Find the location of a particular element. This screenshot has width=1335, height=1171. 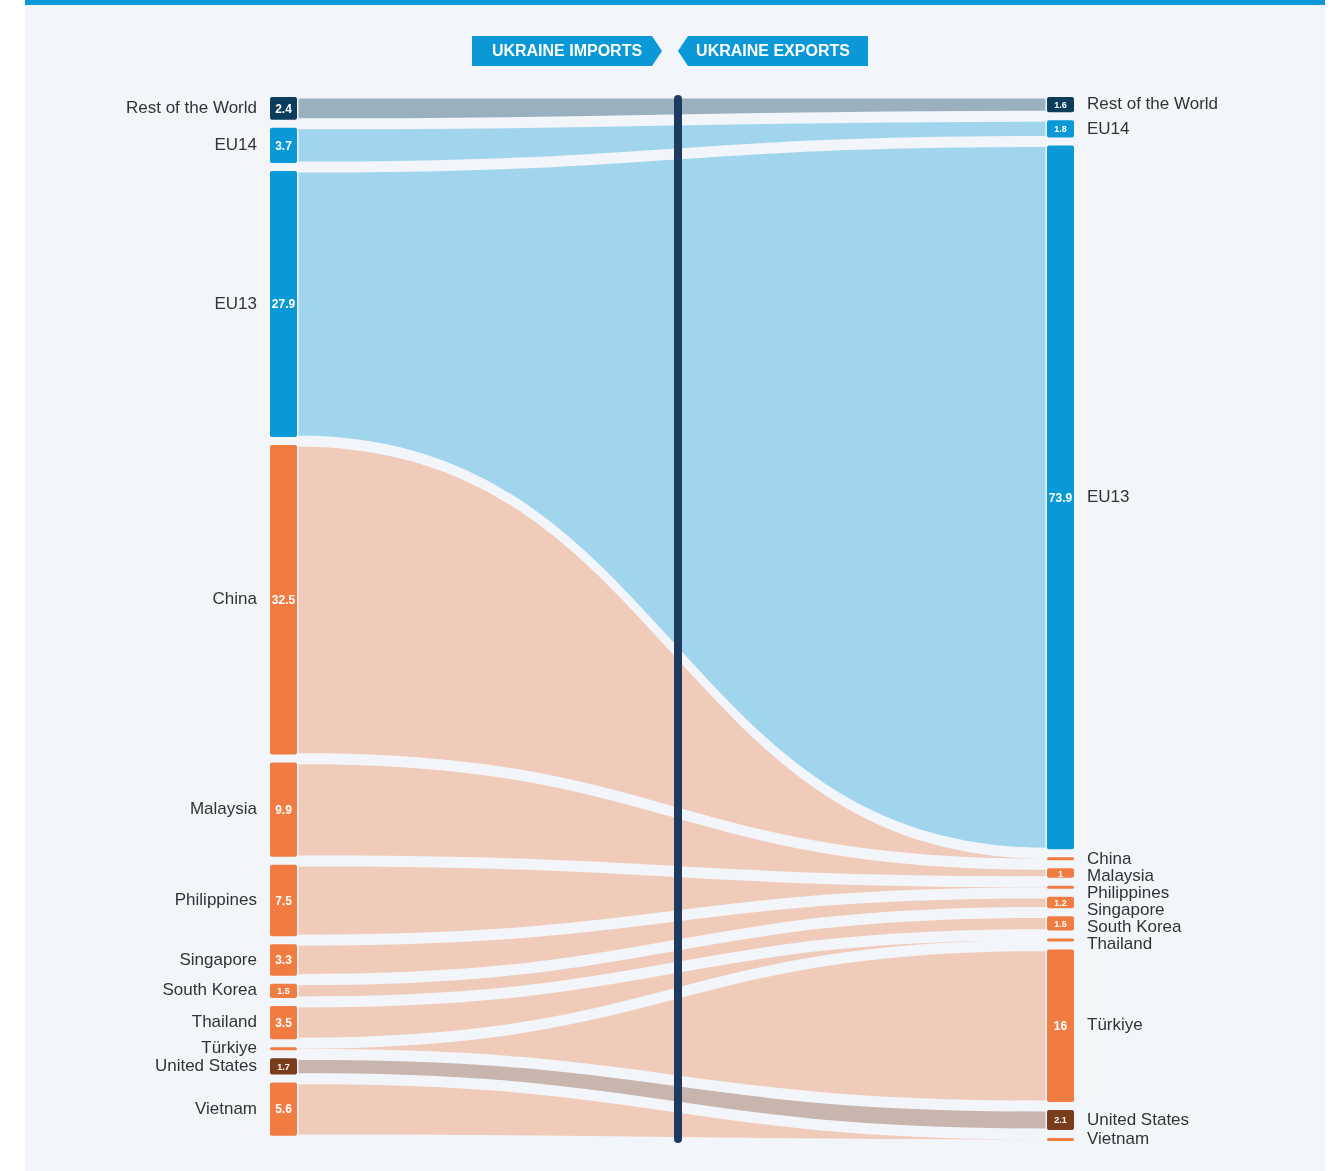

data-label: 1.6 is located at coordinates (1060, 105).